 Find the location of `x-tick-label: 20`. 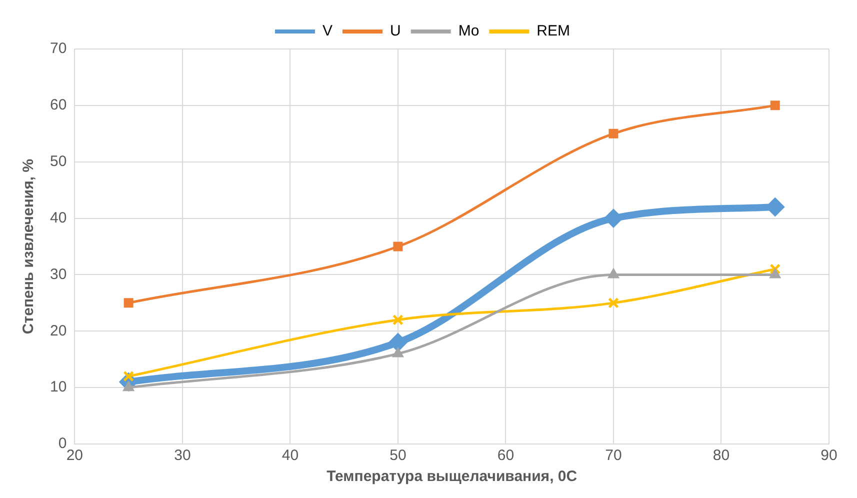

x-tick-label: 20 is located at coordinates (75, 455).